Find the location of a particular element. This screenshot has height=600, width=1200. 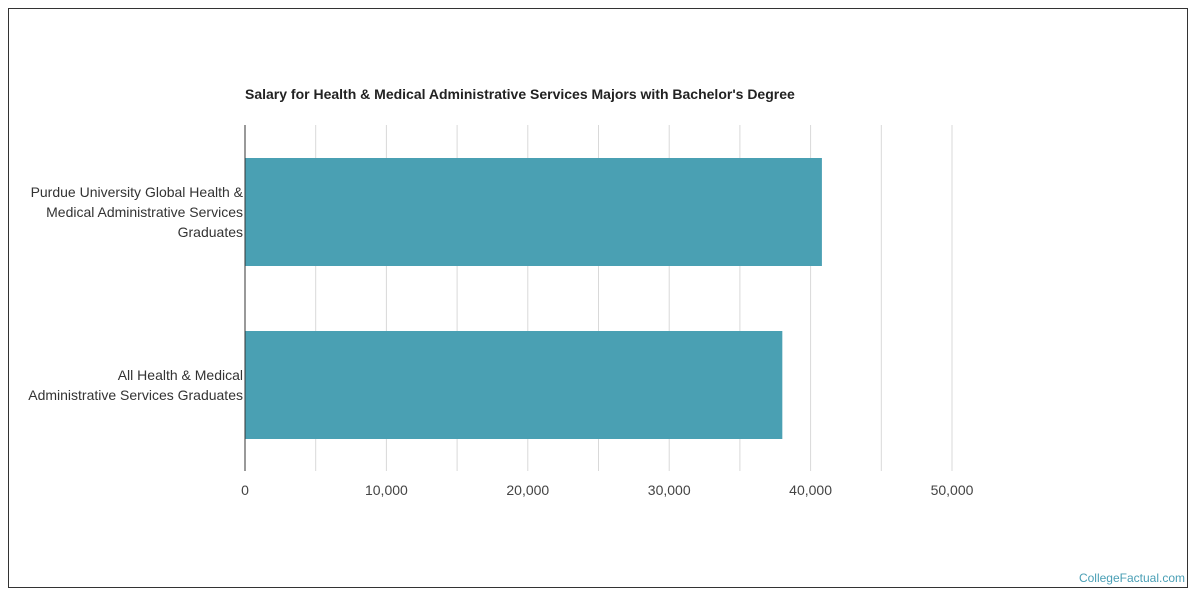

category-label-line: Graduates is located at coordinates (210, 232).